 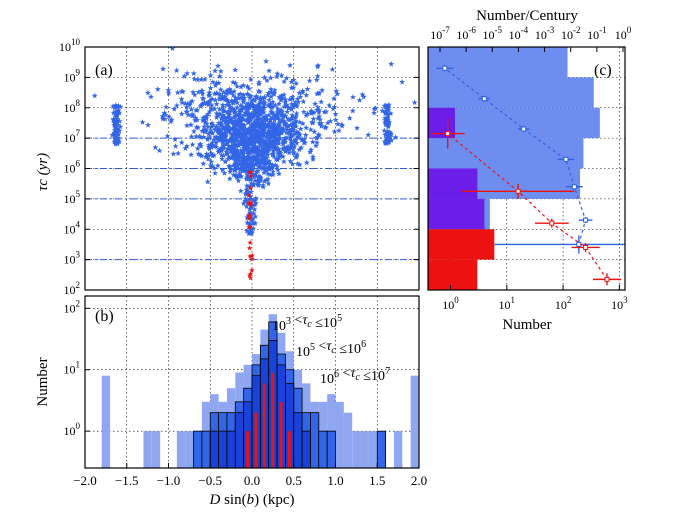 What do you see at coordinates (335, 480) in the screenshot?
I see `x-tick-label: 1.0` at bounding box center [335, 480].